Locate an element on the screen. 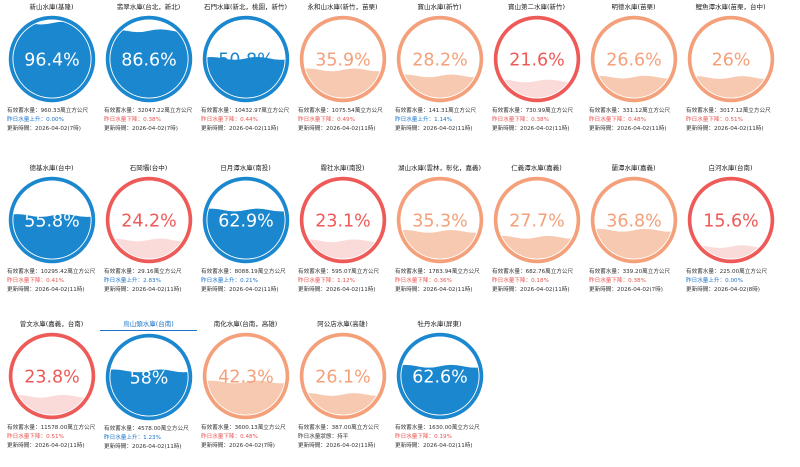 Image resolution: width=800 pixels, height=467 pixels. change-text: 昨日水量上升：1.23% is located at coordinates (132, 438).